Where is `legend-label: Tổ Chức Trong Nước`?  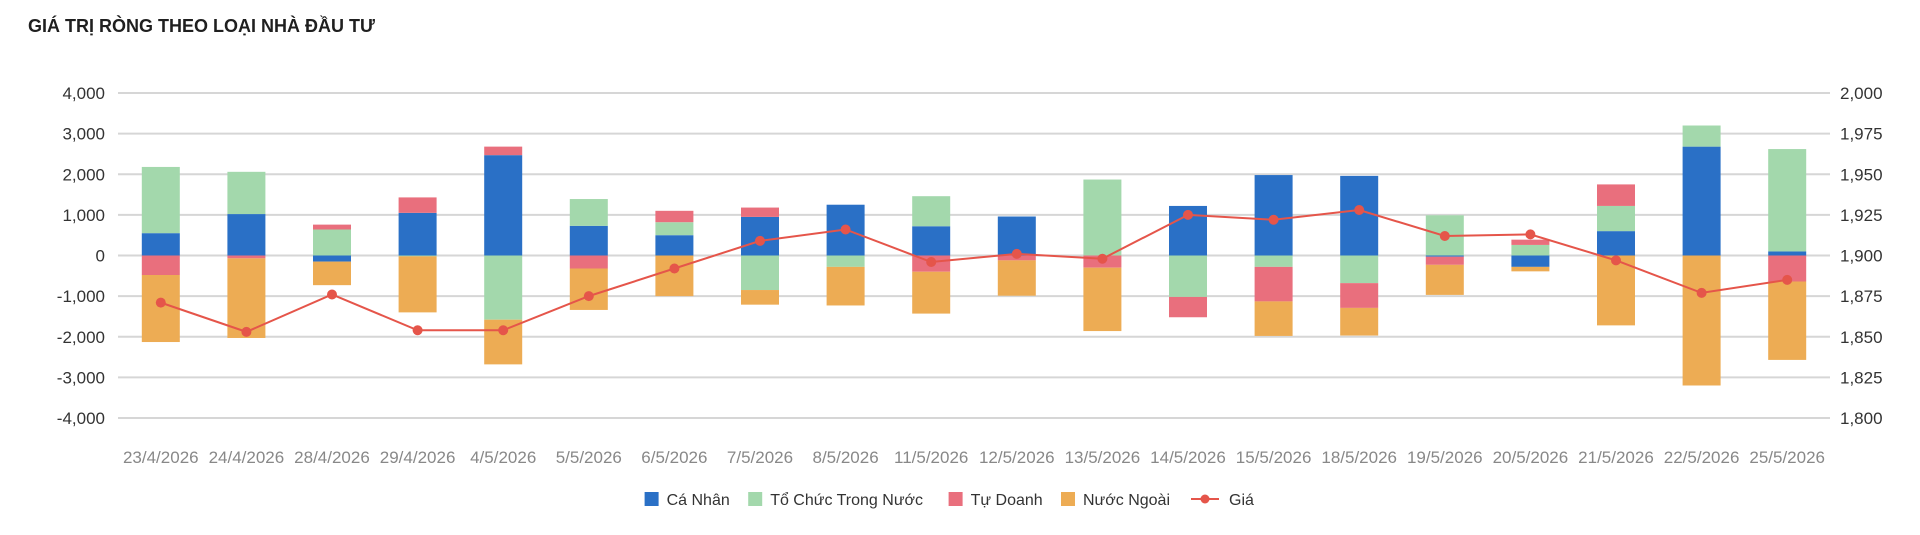 legend-label: Tổ Chức Trong Nước is located at coordinates (846, 500).